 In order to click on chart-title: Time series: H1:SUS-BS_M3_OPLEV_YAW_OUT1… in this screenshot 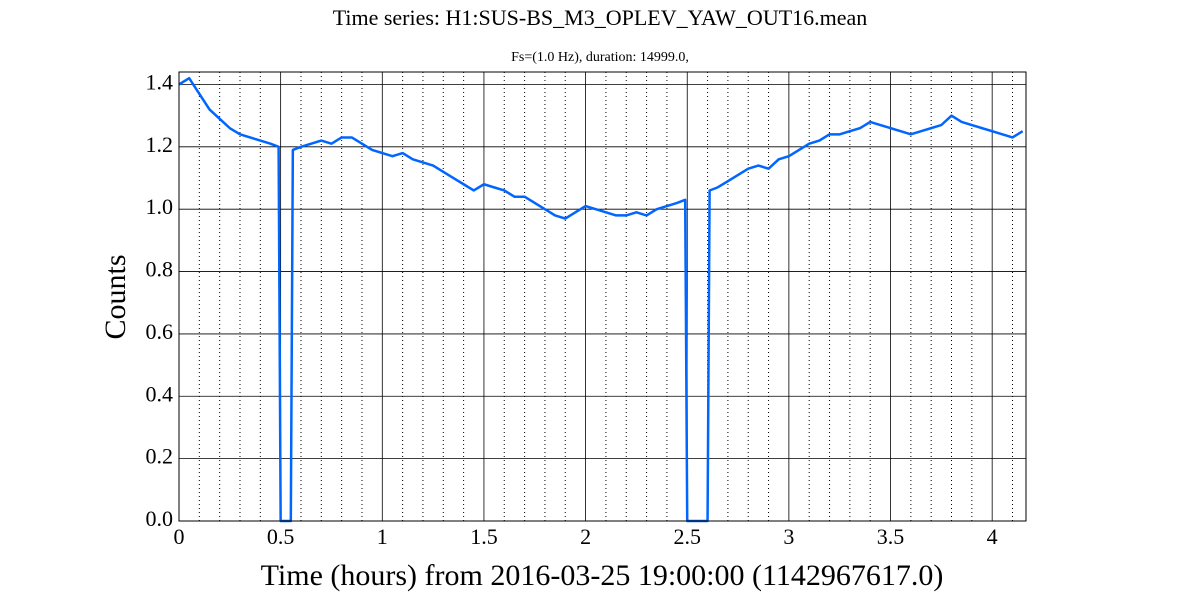, I will do `click(600, 17)`.